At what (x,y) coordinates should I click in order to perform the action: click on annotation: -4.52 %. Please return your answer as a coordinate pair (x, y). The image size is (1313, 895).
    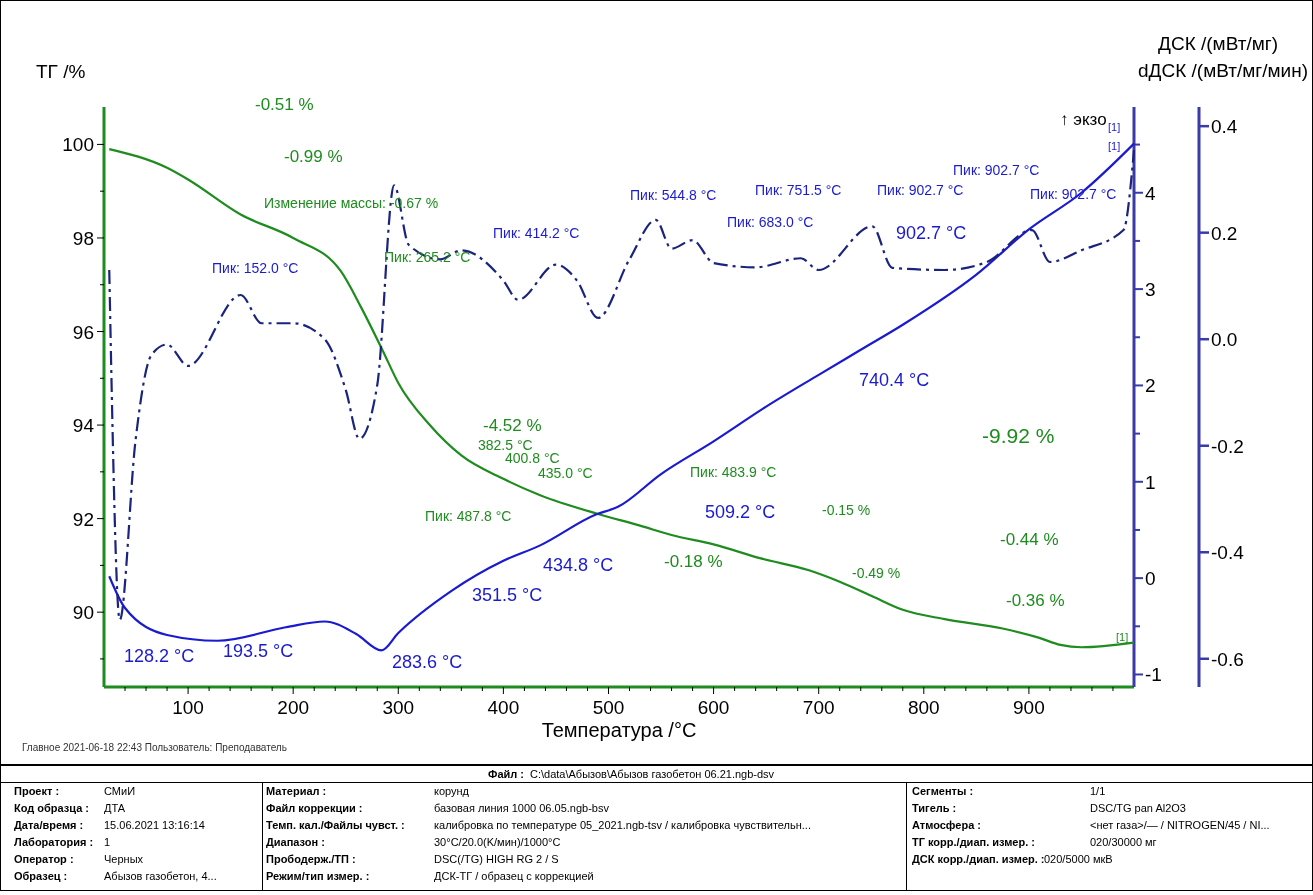
    Looking at the image, I should click on (512, 425).